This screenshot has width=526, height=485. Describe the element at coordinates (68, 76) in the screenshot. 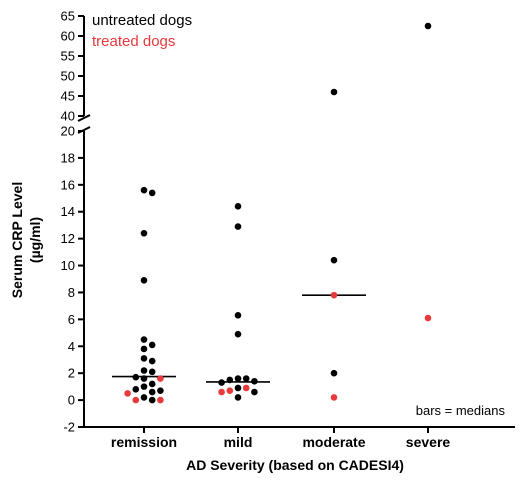

I see `y-upper-tick-label: 50` at that location.